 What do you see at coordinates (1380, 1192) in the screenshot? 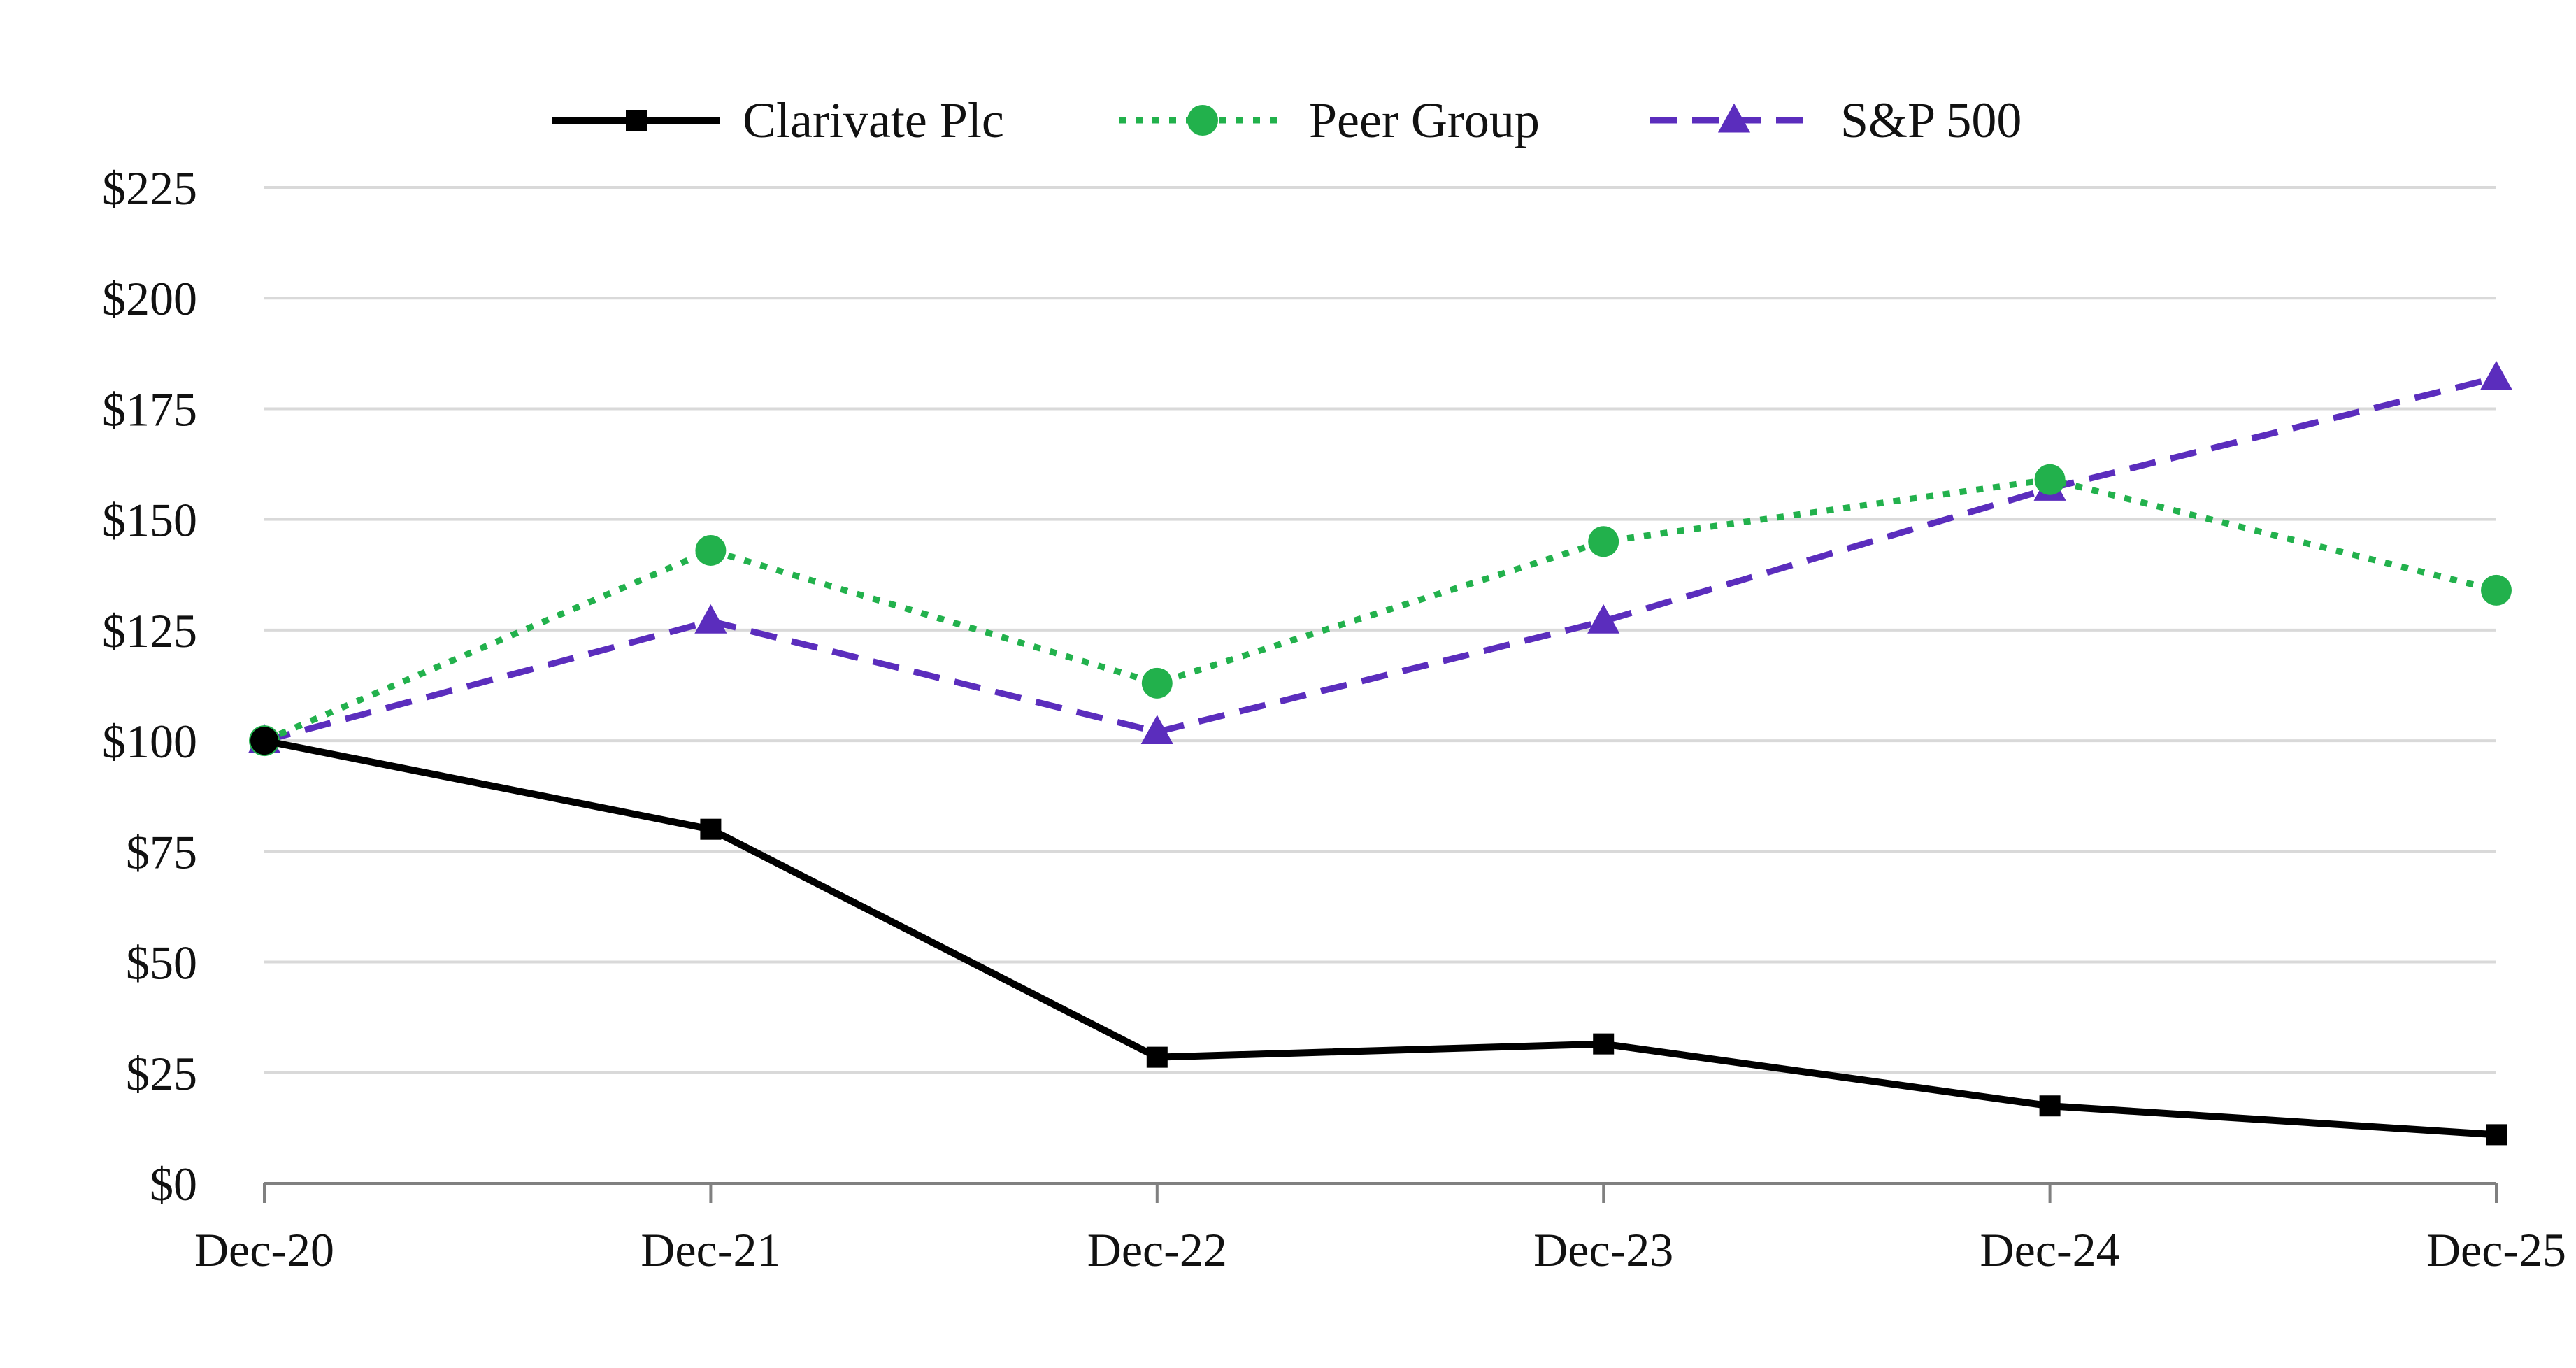
I see `x-axis` at bounding box center [1380, 1192].